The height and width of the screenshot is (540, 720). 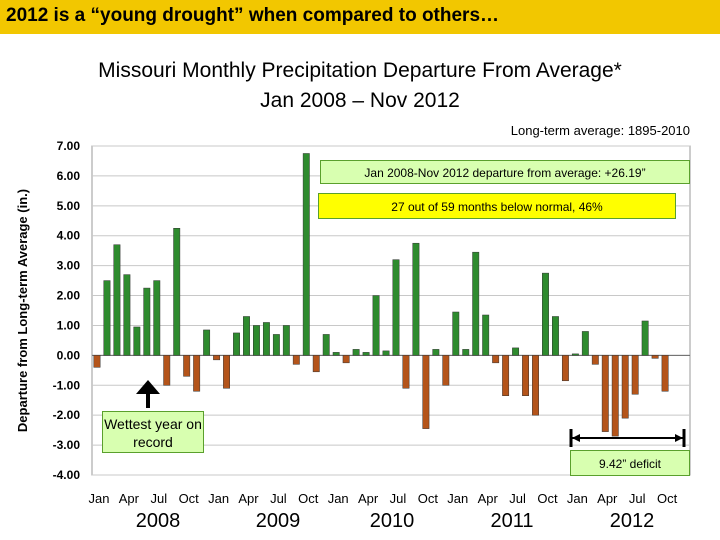 I want to click on wettest-year-text: Wettest year on record, so click(x=153, y=433).